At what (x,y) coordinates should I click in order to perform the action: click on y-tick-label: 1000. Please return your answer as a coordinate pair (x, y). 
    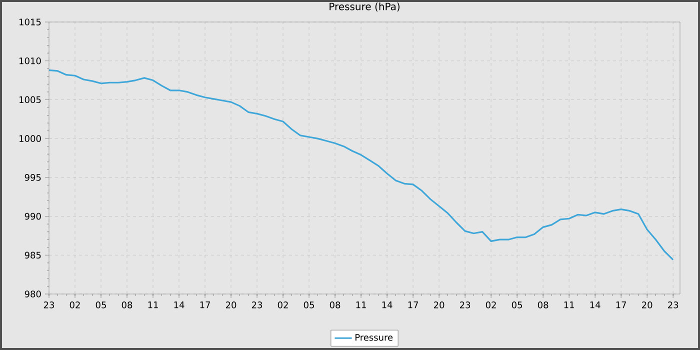
    Looking at the image, I should click on (30, 138).